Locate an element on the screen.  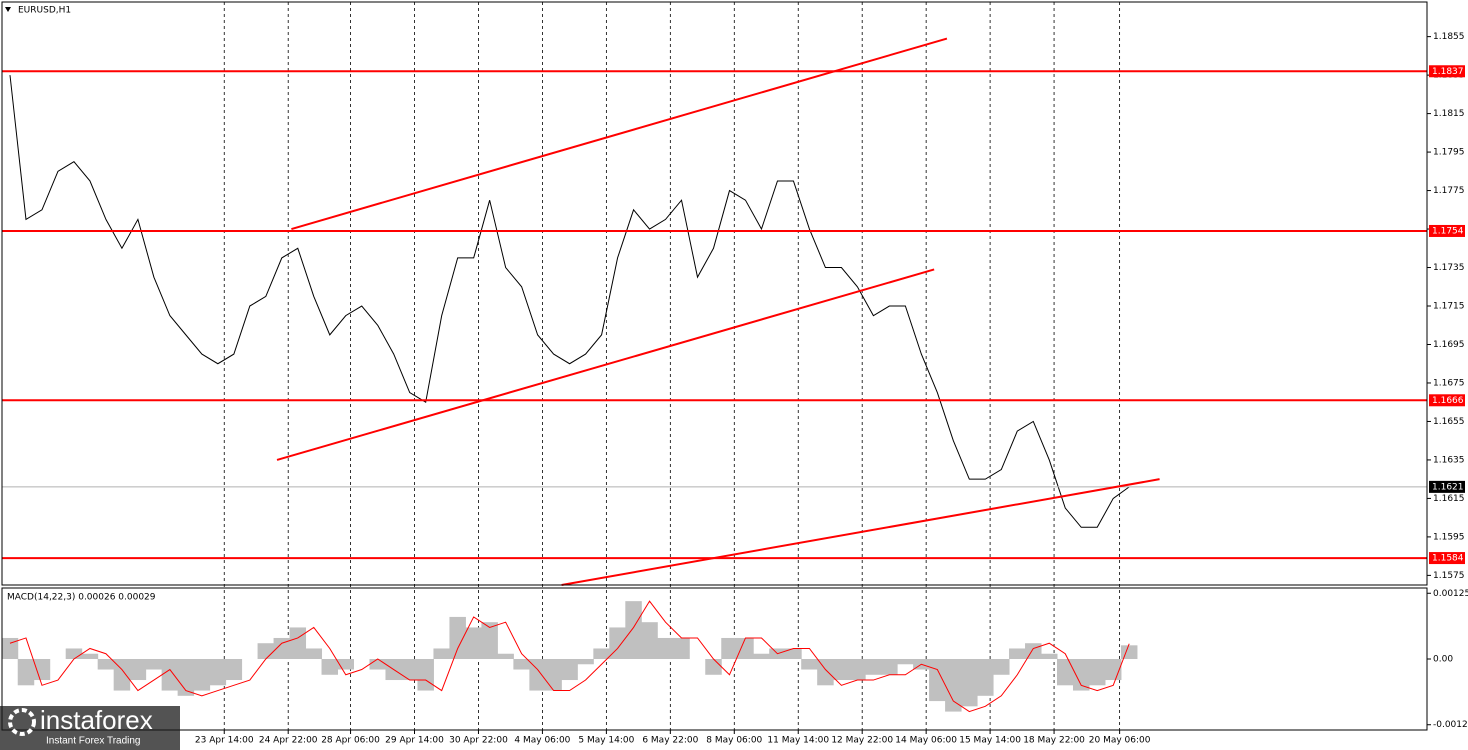
x-tick-label: 8 May 06:00 is located at coordinates (734, 741).